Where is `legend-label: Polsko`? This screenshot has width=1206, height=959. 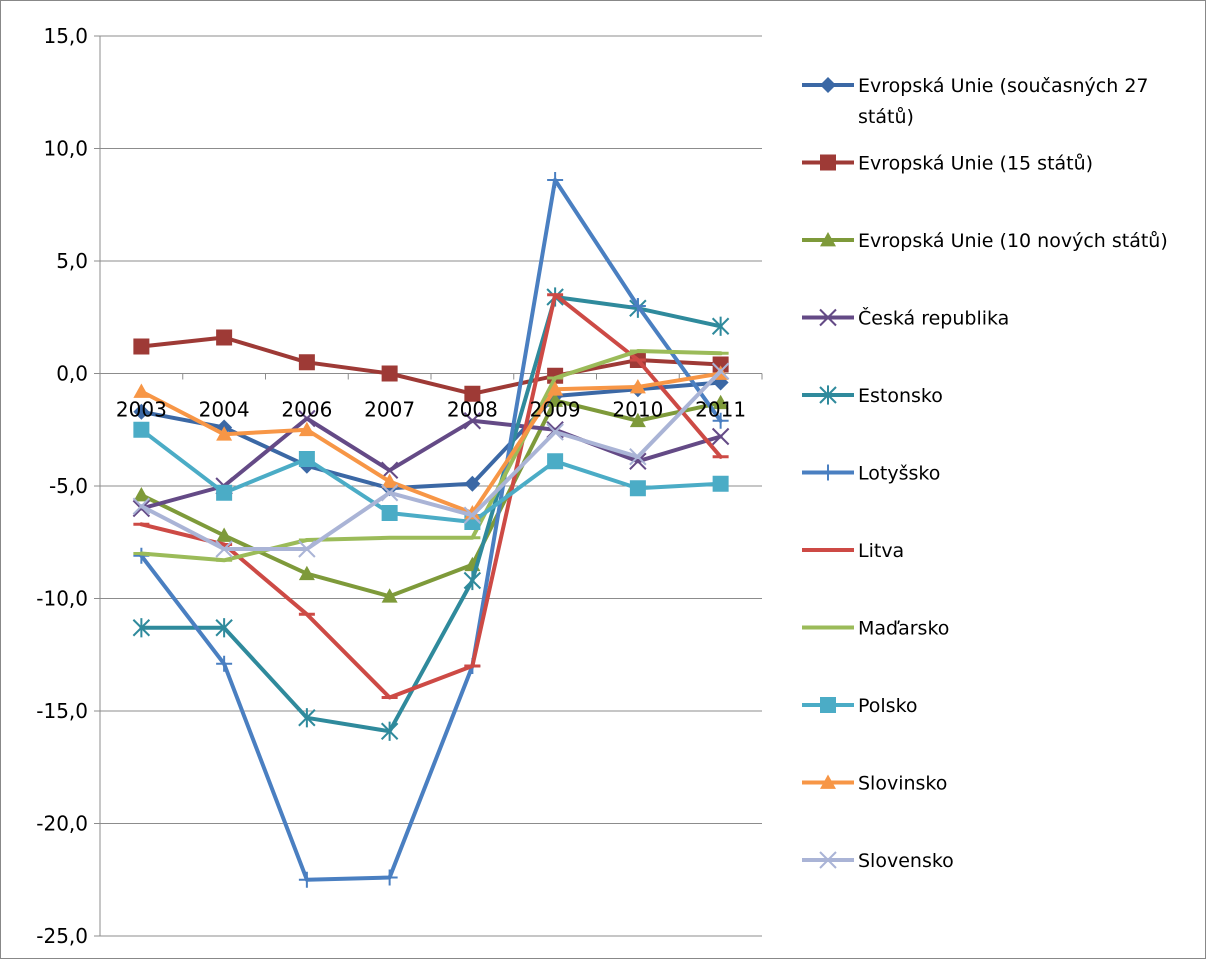
legend-label: Polsko is located at coordinates (888, 706).